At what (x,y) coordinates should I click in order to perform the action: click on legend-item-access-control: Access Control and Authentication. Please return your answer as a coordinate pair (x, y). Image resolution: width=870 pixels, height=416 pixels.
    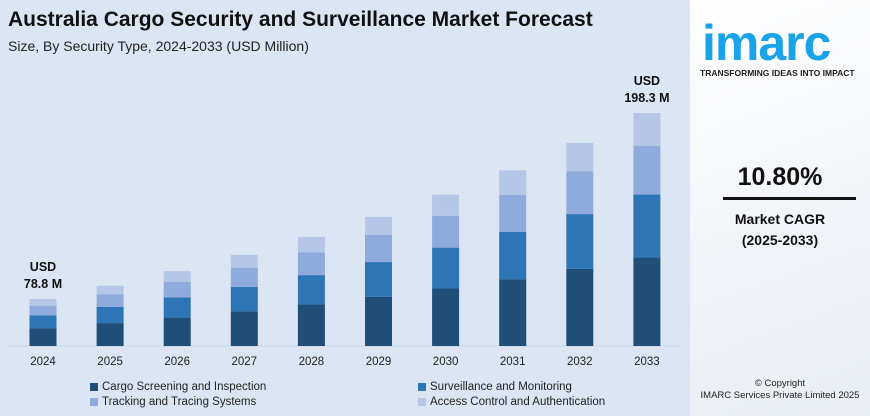
    Looking at the image, I should click on (511, 402).